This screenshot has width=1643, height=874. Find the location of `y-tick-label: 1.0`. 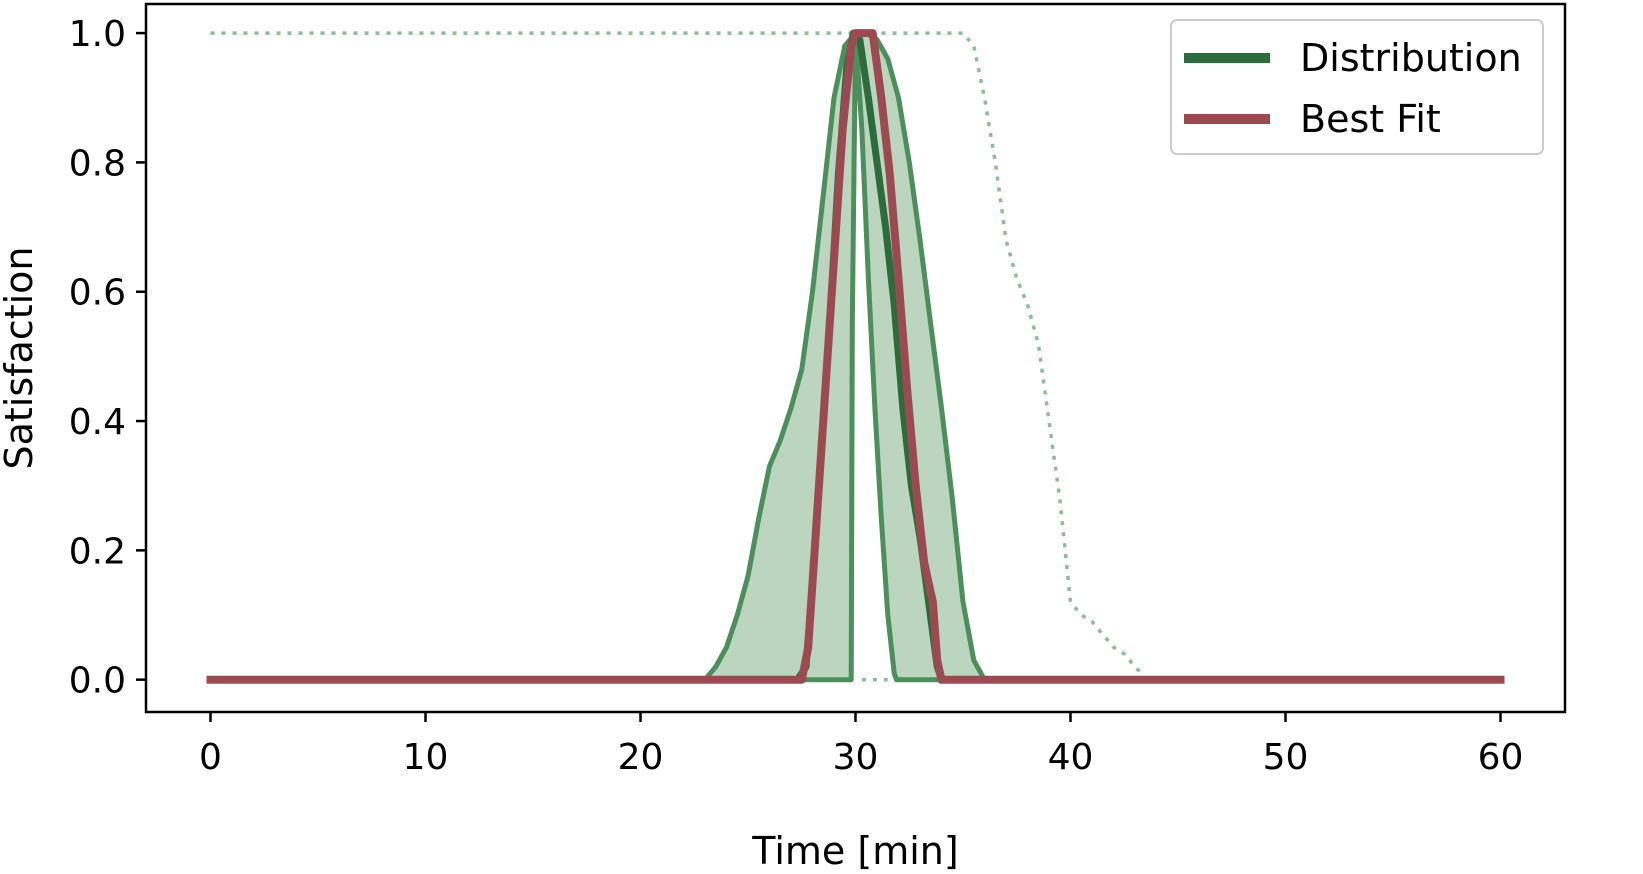

y-tick-label: 1.0 is located at coordinates (97, 34).